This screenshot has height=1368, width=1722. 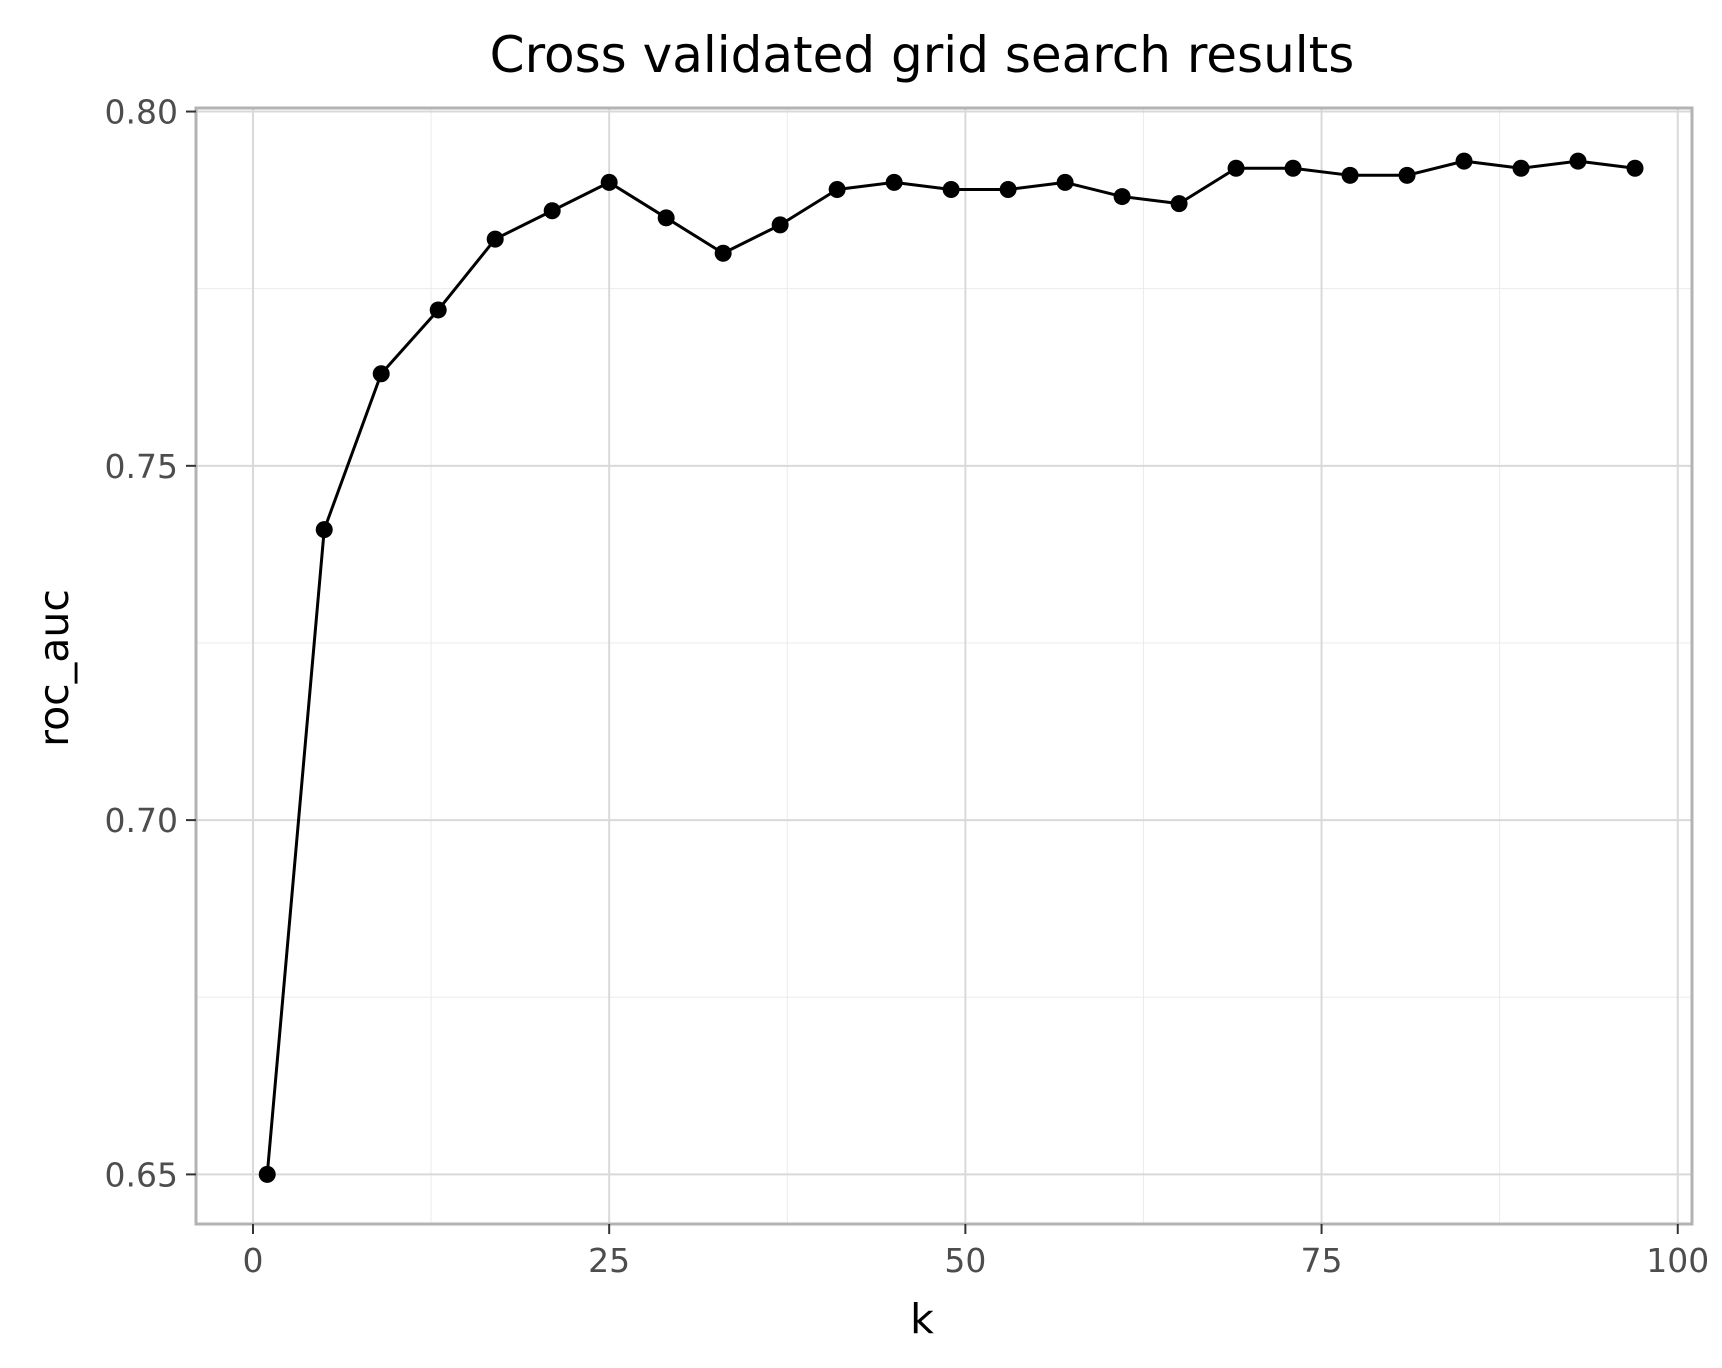 I want to click on chart-title: Cross validated grid search results, so click(x=922, y=55).